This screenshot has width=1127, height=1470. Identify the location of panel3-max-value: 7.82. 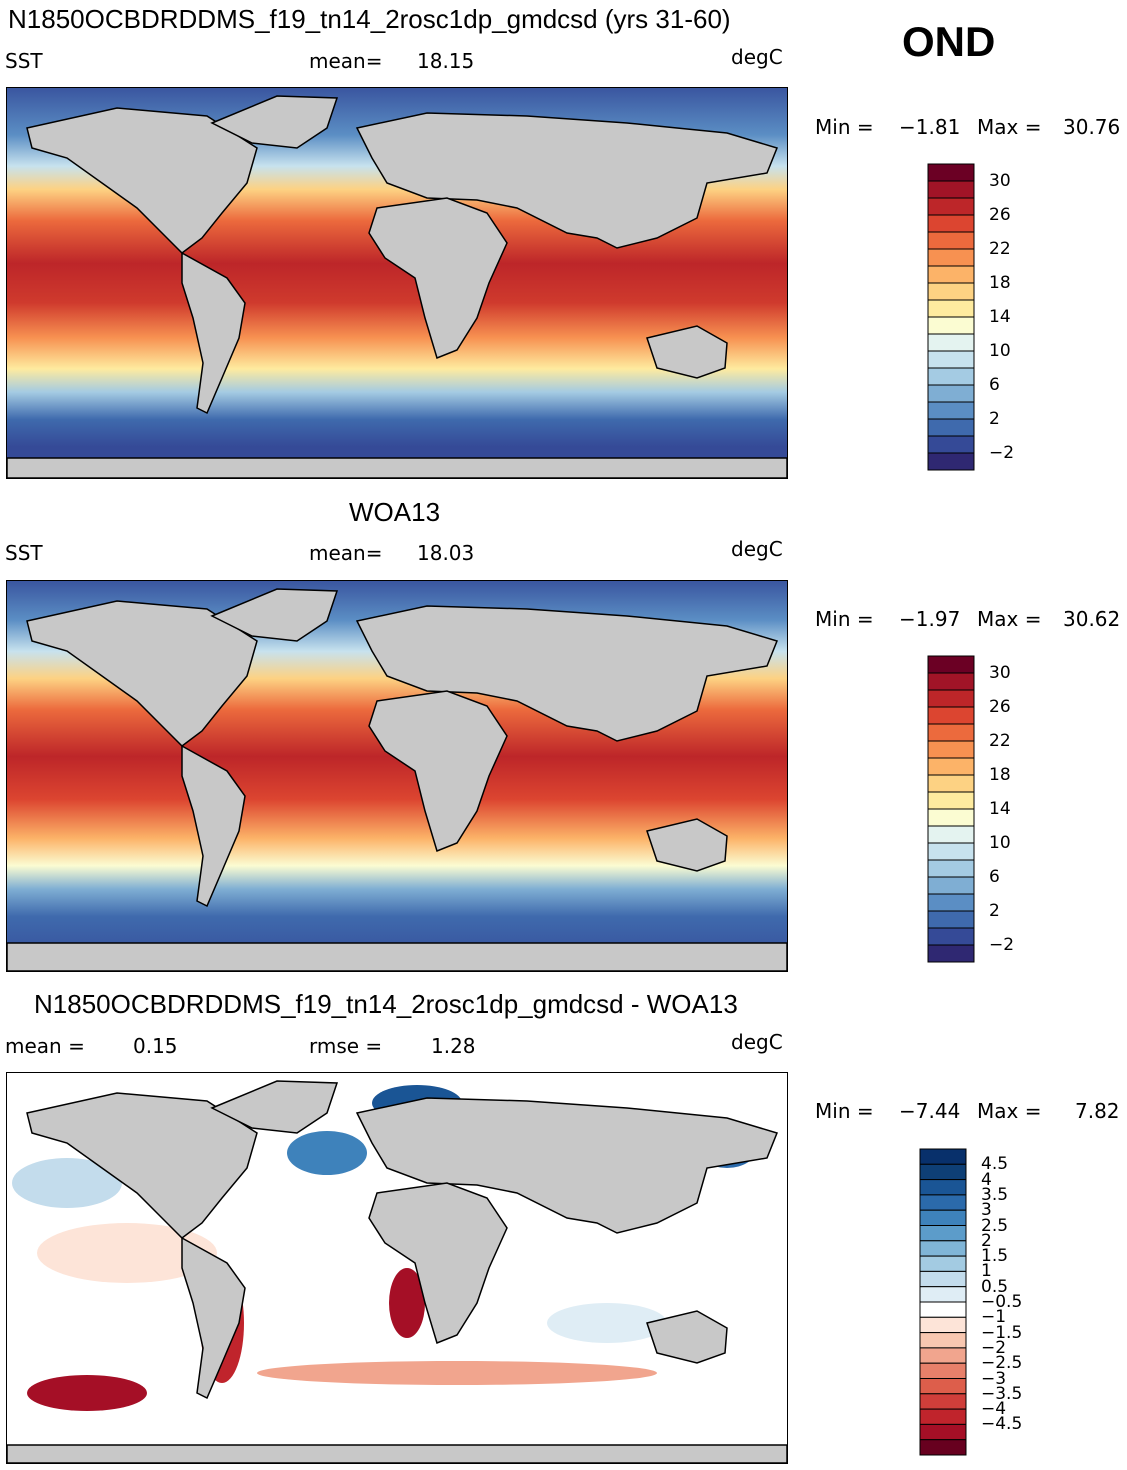
(1097, 1111).